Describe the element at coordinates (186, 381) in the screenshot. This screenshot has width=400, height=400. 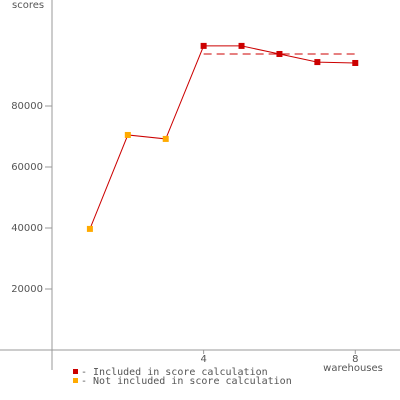
I see `legend-label: - Not included in score calculation` at that location.